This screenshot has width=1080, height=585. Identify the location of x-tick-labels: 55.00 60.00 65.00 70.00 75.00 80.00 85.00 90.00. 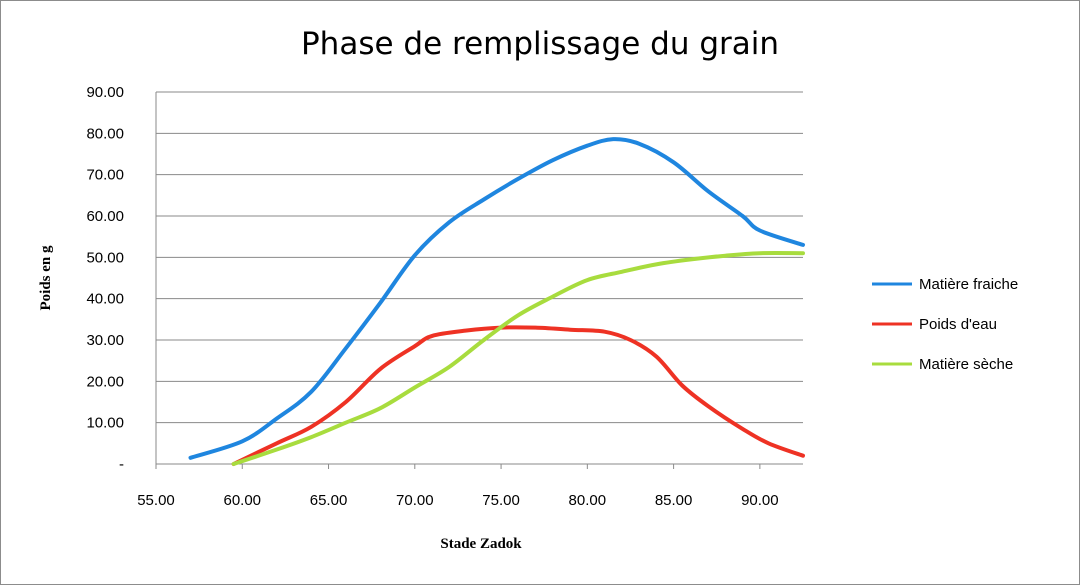
(457, 500).